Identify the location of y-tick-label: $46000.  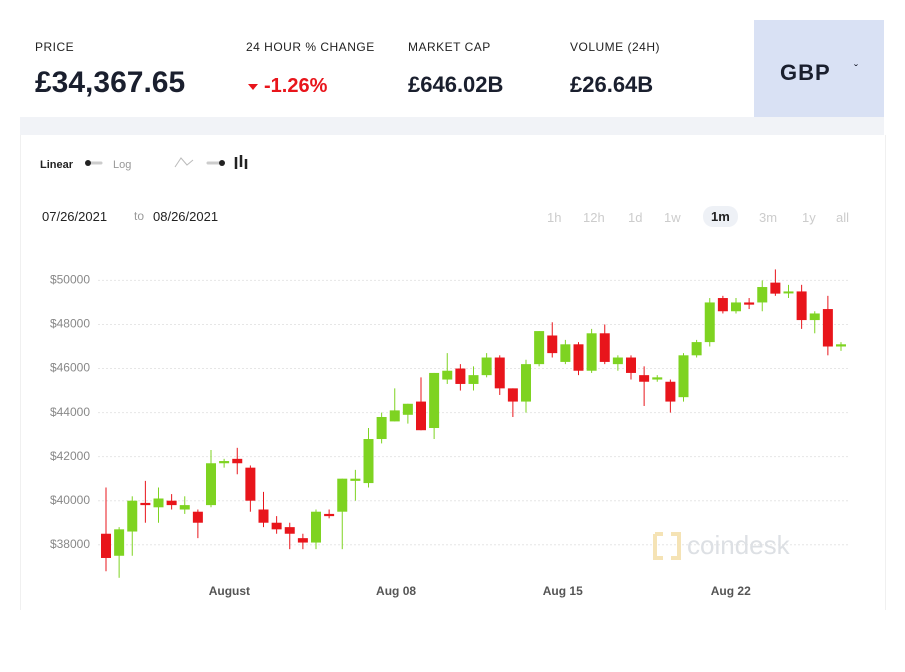
(70, 368).